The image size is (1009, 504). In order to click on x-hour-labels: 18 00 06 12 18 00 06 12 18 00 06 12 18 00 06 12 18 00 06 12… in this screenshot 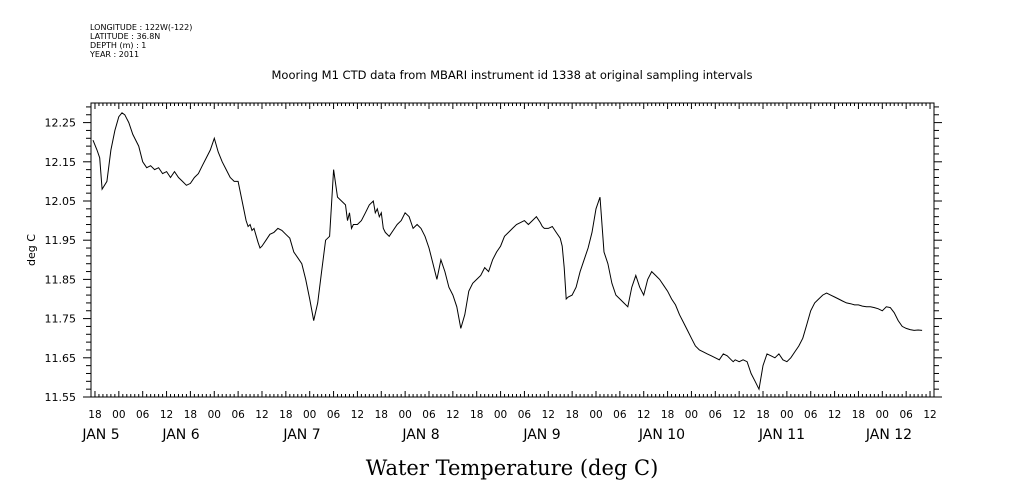, I will do `click(512, 415)`.